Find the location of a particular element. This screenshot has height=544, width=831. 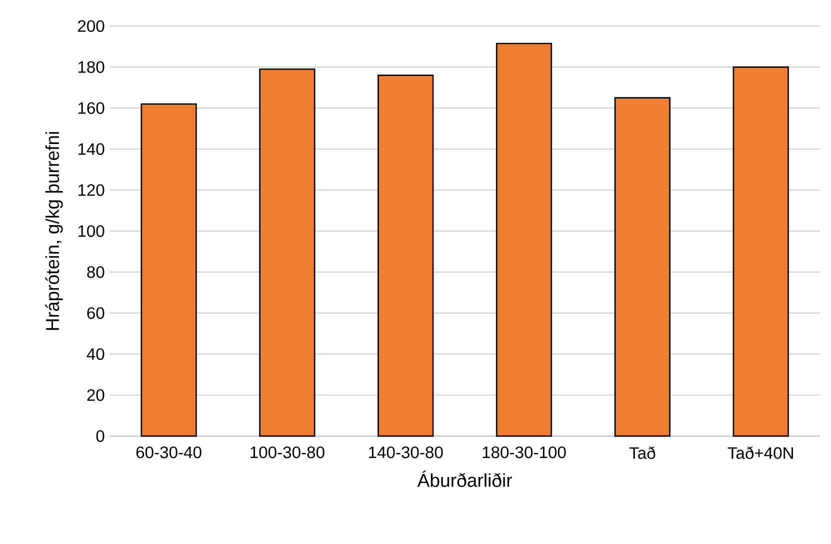

y-axis-title: Hráprótein, g/kg þurrefni is located at coordinates (54, 231).